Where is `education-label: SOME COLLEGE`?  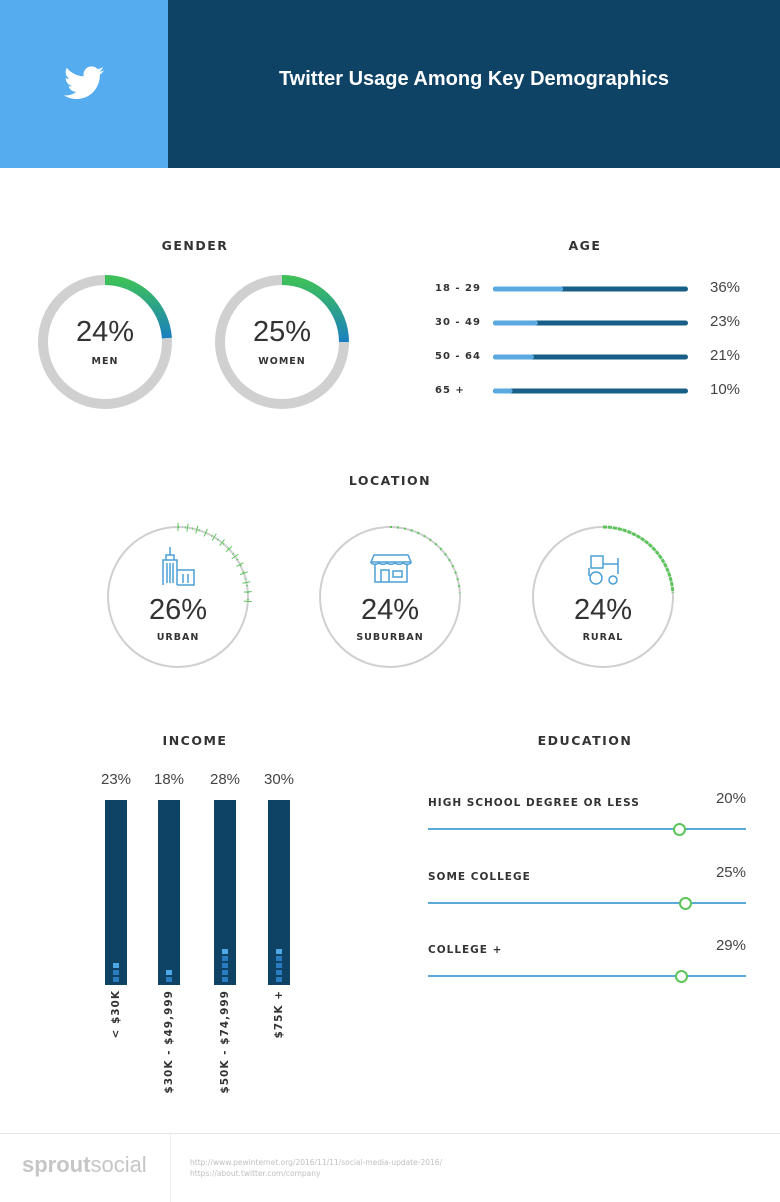
education-label: SOME COLLEGE is located at coordinates (479, 877).